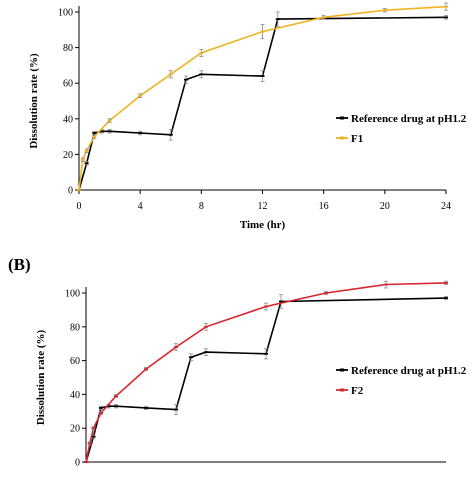 This screenshot has height=479, width=474. I want to click on x-tick-label: 16, so click(324, 206).